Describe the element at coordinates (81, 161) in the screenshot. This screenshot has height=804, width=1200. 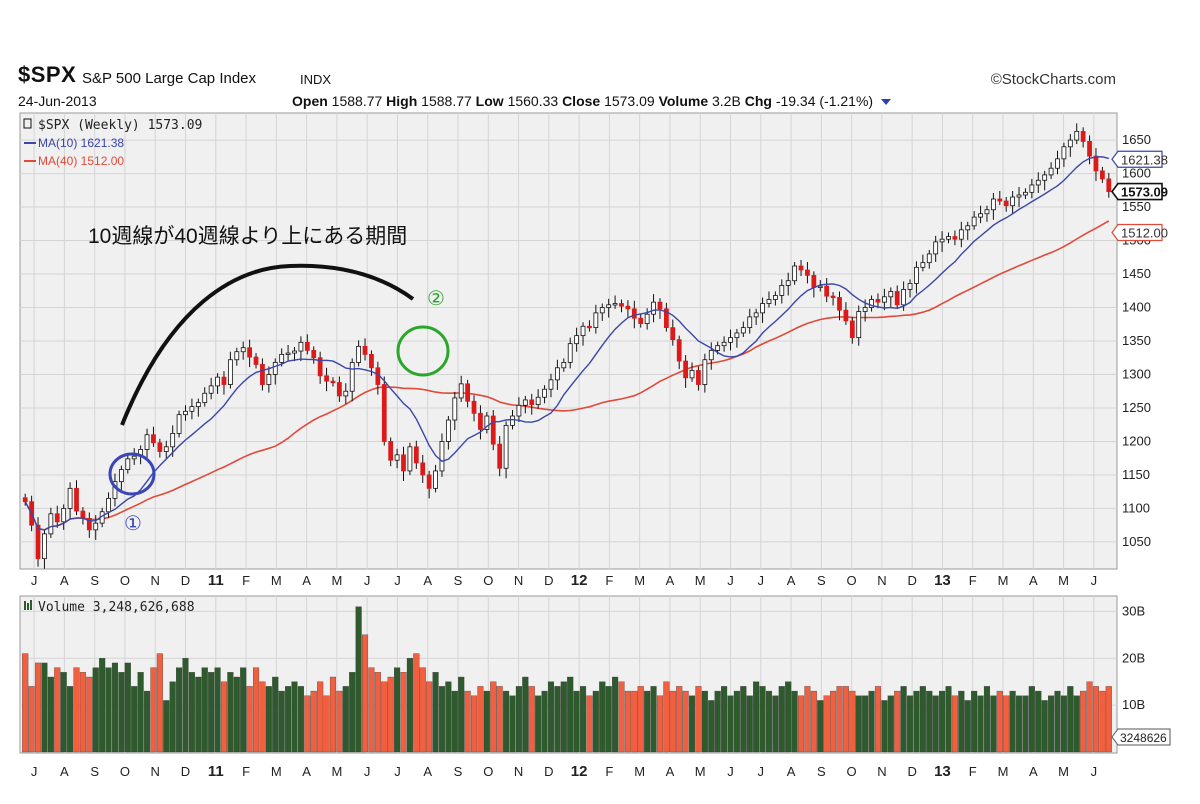
I see `legend-ma40: MA(40) 1512.00` at that location.